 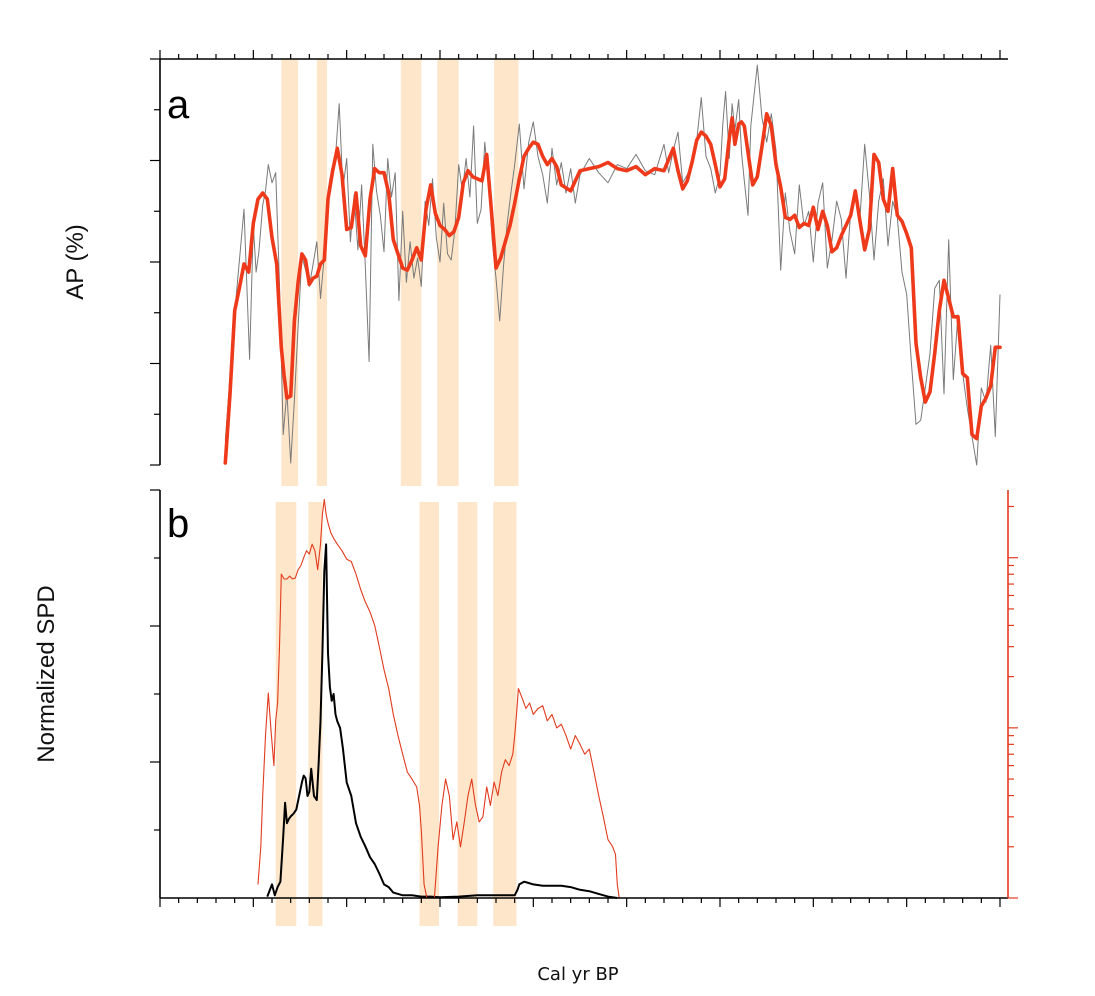 What do you see at coordinates (178, 524) in the screenshot?
I see `panel-b-letter: b` at bounding box center [178, 524].